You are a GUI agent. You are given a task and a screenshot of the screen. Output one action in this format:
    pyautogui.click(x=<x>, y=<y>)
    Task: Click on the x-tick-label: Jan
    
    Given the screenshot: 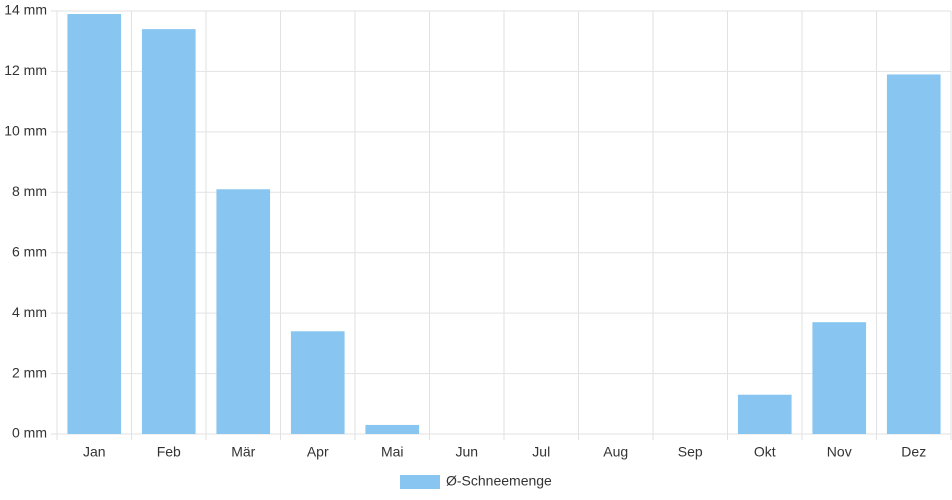 What is the action you would take?
    pyautogui.click(x=94, y=452)
    